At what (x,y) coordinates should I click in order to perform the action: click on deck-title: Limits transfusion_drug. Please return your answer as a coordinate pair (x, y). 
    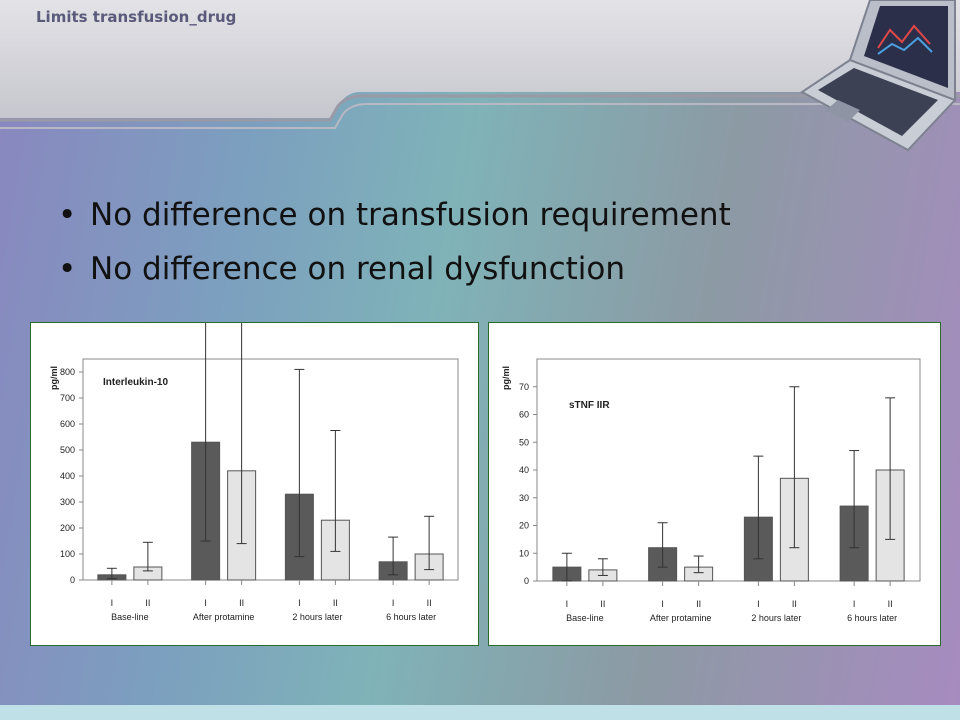
    Looking at the image, I should click on (136, 17).